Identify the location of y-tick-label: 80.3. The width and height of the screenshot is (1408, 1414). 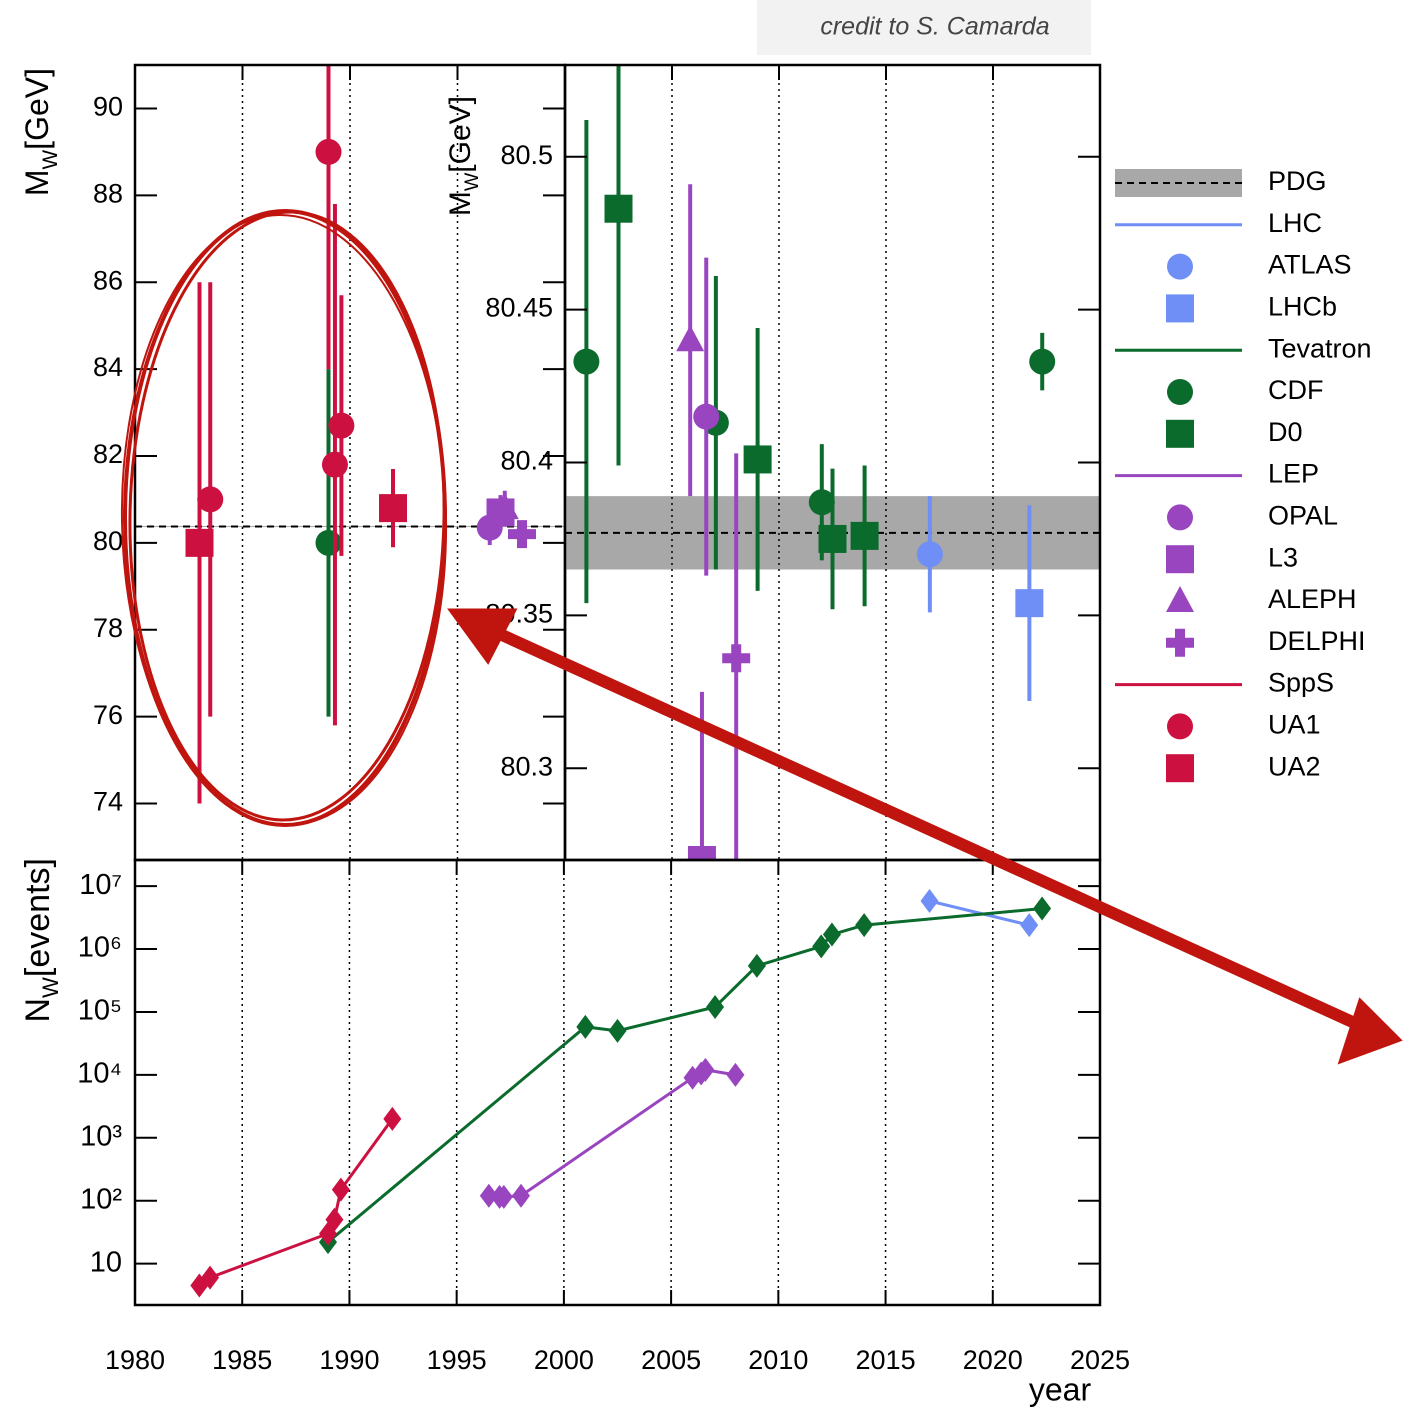
(526, 766).